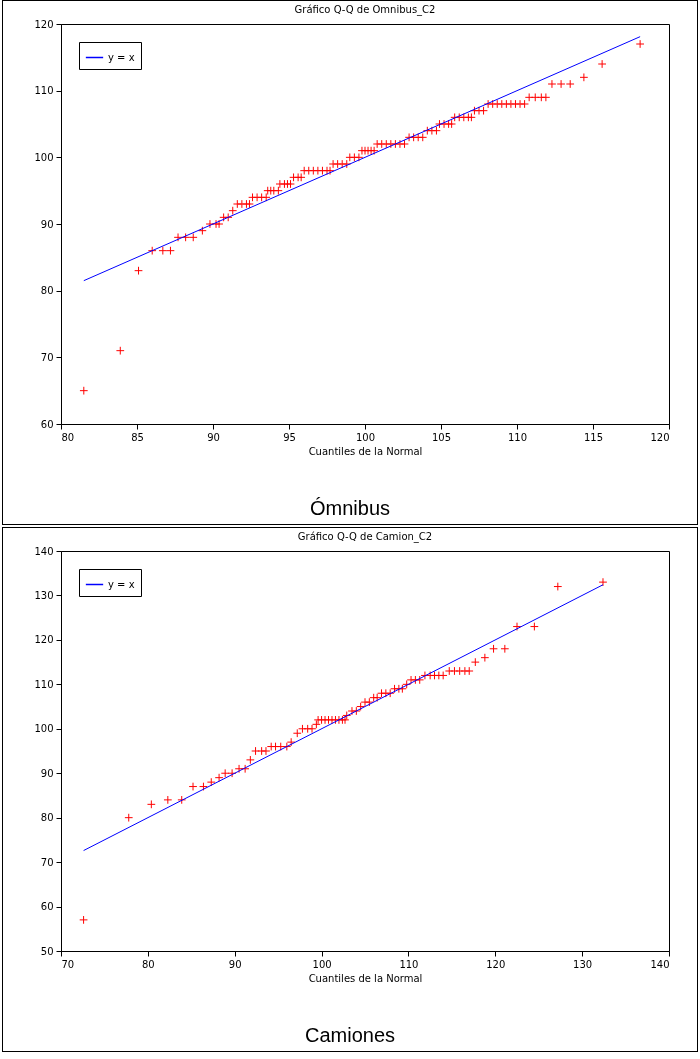 This screenshot has width=700, height=1059. Describe the element at coordinates (365, 10) in the screenshot. I see `chart-title: Gráfico Q-Q de Omnibus_C2` at that location.